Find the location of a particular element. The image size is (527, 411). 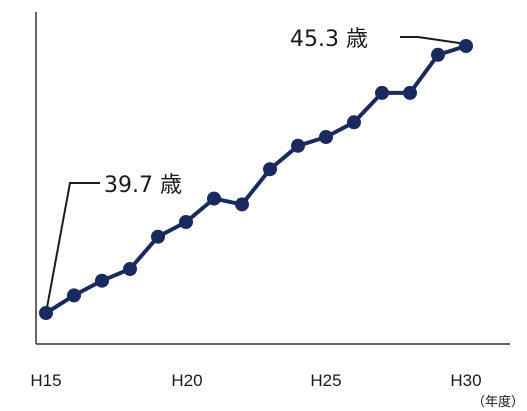

x-tick-h30: H30 is located at coordinates (465, 380).